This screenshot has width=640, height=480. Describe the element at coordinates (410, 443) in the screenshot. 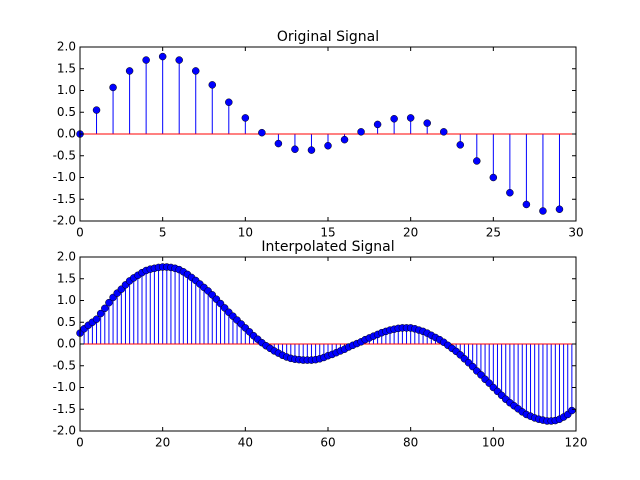

I see `x-tick-label: 80` at that location.